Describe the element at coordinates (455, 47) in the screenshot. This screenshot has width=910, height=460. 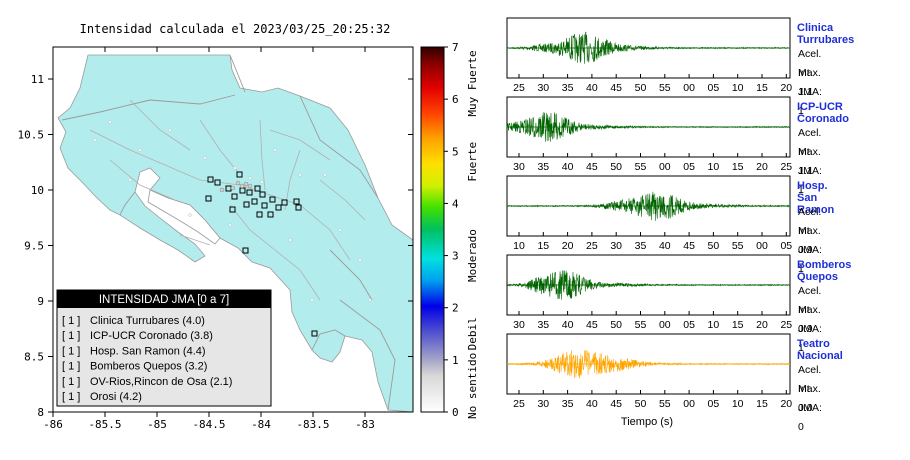
I see `colorbar-tick-label: 7` at that location.